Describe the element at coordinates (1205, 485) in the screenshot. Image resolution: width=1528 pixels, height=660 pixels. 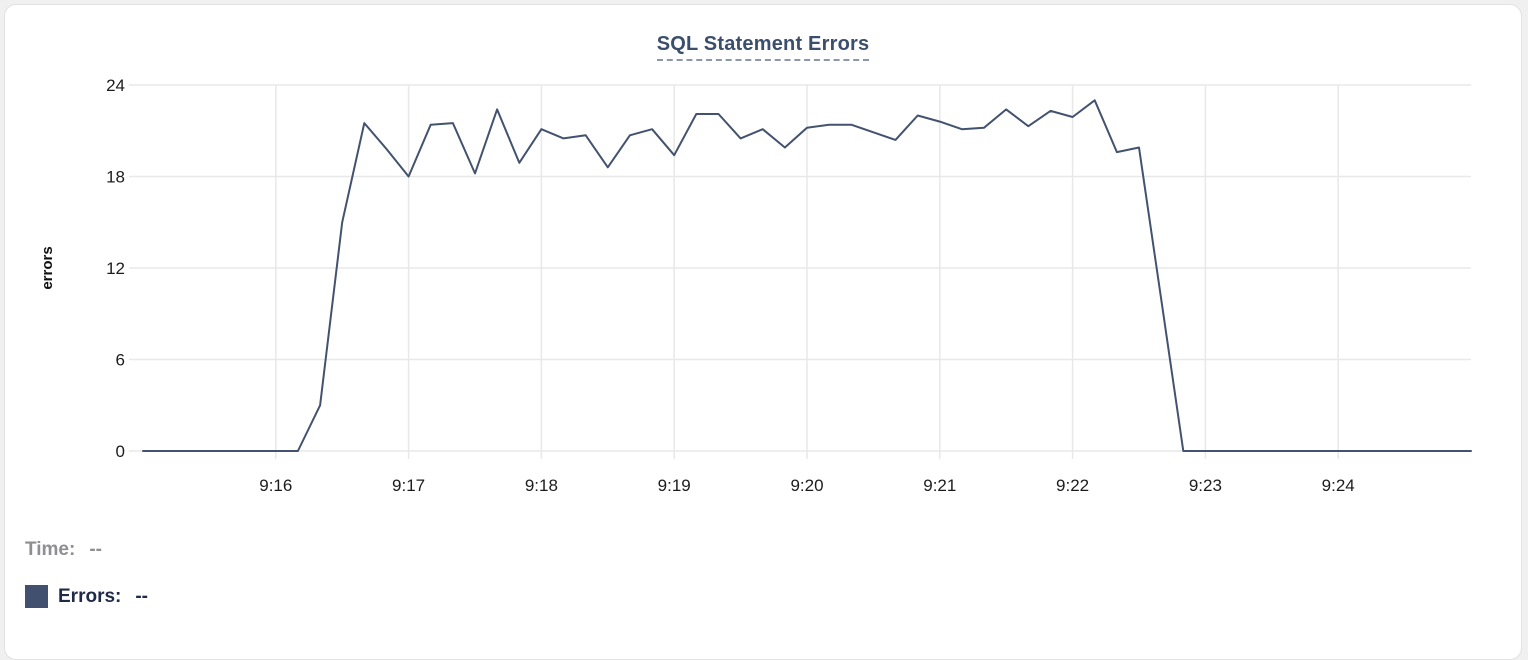
I see `x-tick-label: 9:23` at that location.